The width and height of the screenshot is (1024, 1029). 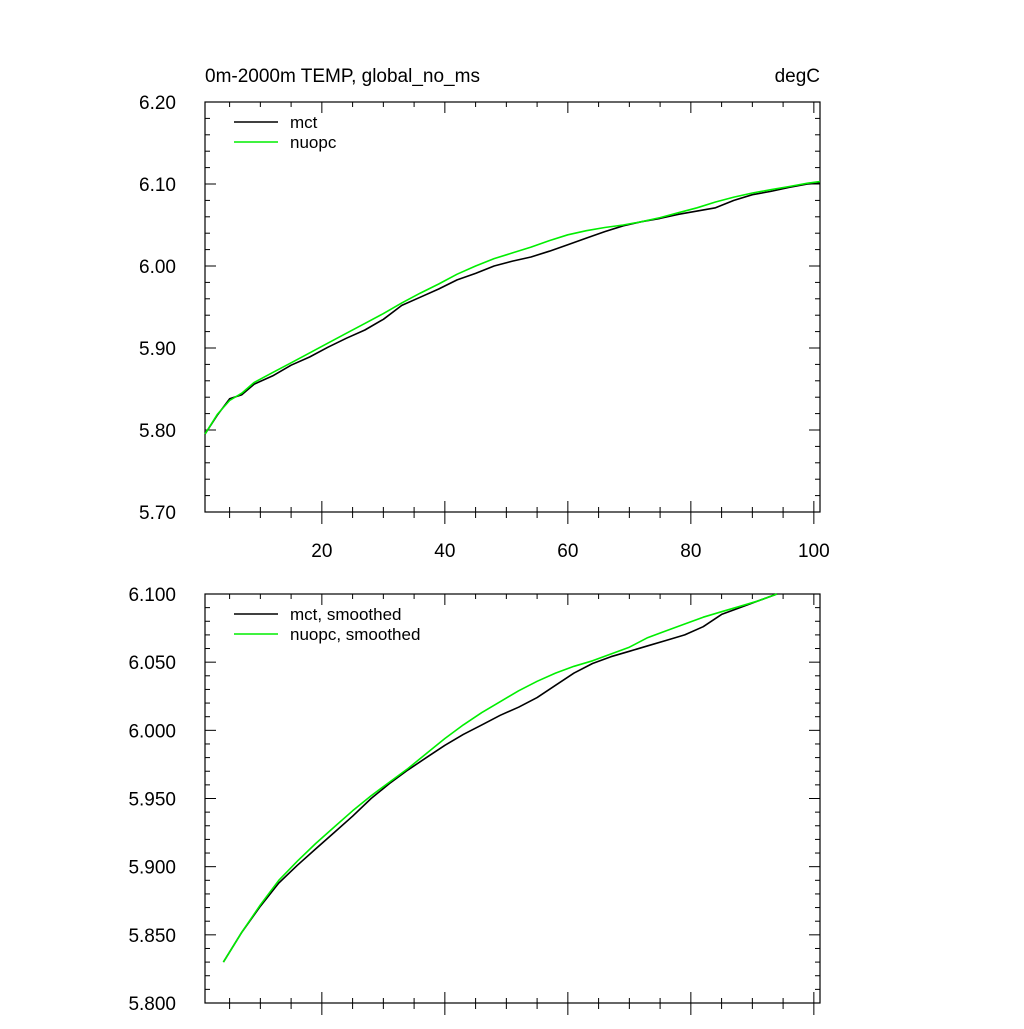 I want to click on y-tick-label: 5.80, so click(x=157, y=431).